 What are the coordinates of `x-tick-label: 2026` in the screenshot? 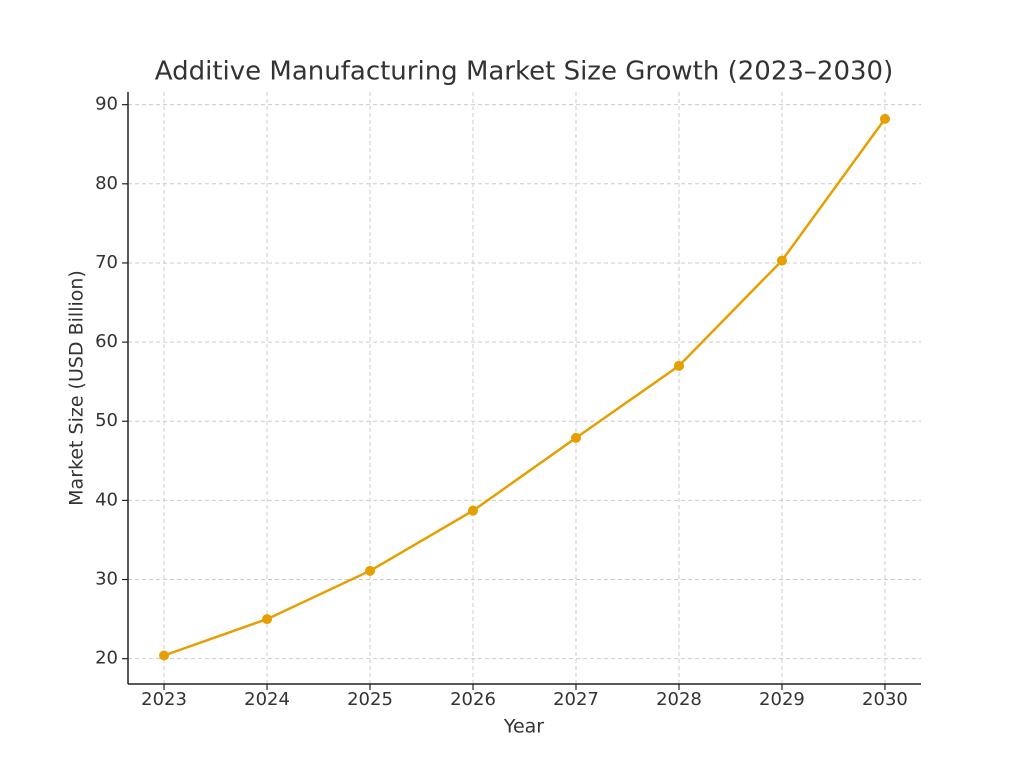 It's located at (473, 699).